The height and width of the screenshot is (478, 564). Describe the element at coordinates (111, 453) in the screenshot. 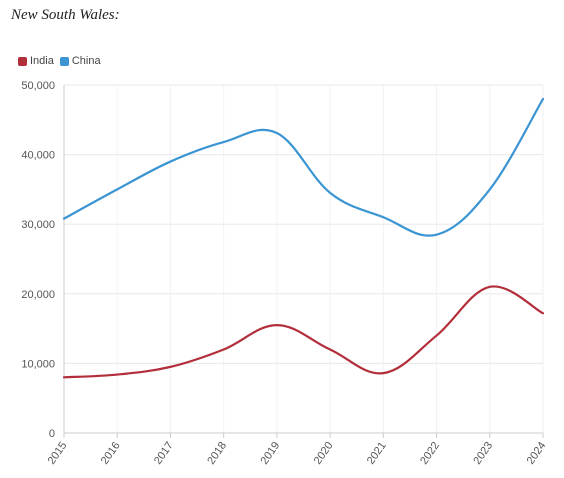

I see `x-tick-label: 2016` at that location.